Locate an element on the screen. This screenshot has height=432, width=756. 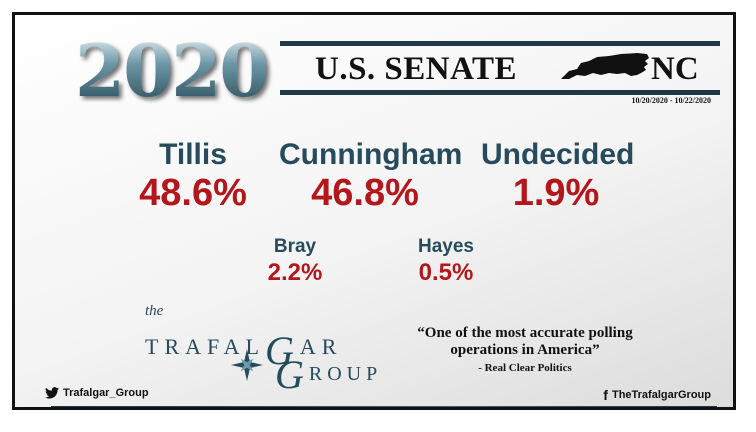
compass-star-icon is located at coordinates (247, 365).